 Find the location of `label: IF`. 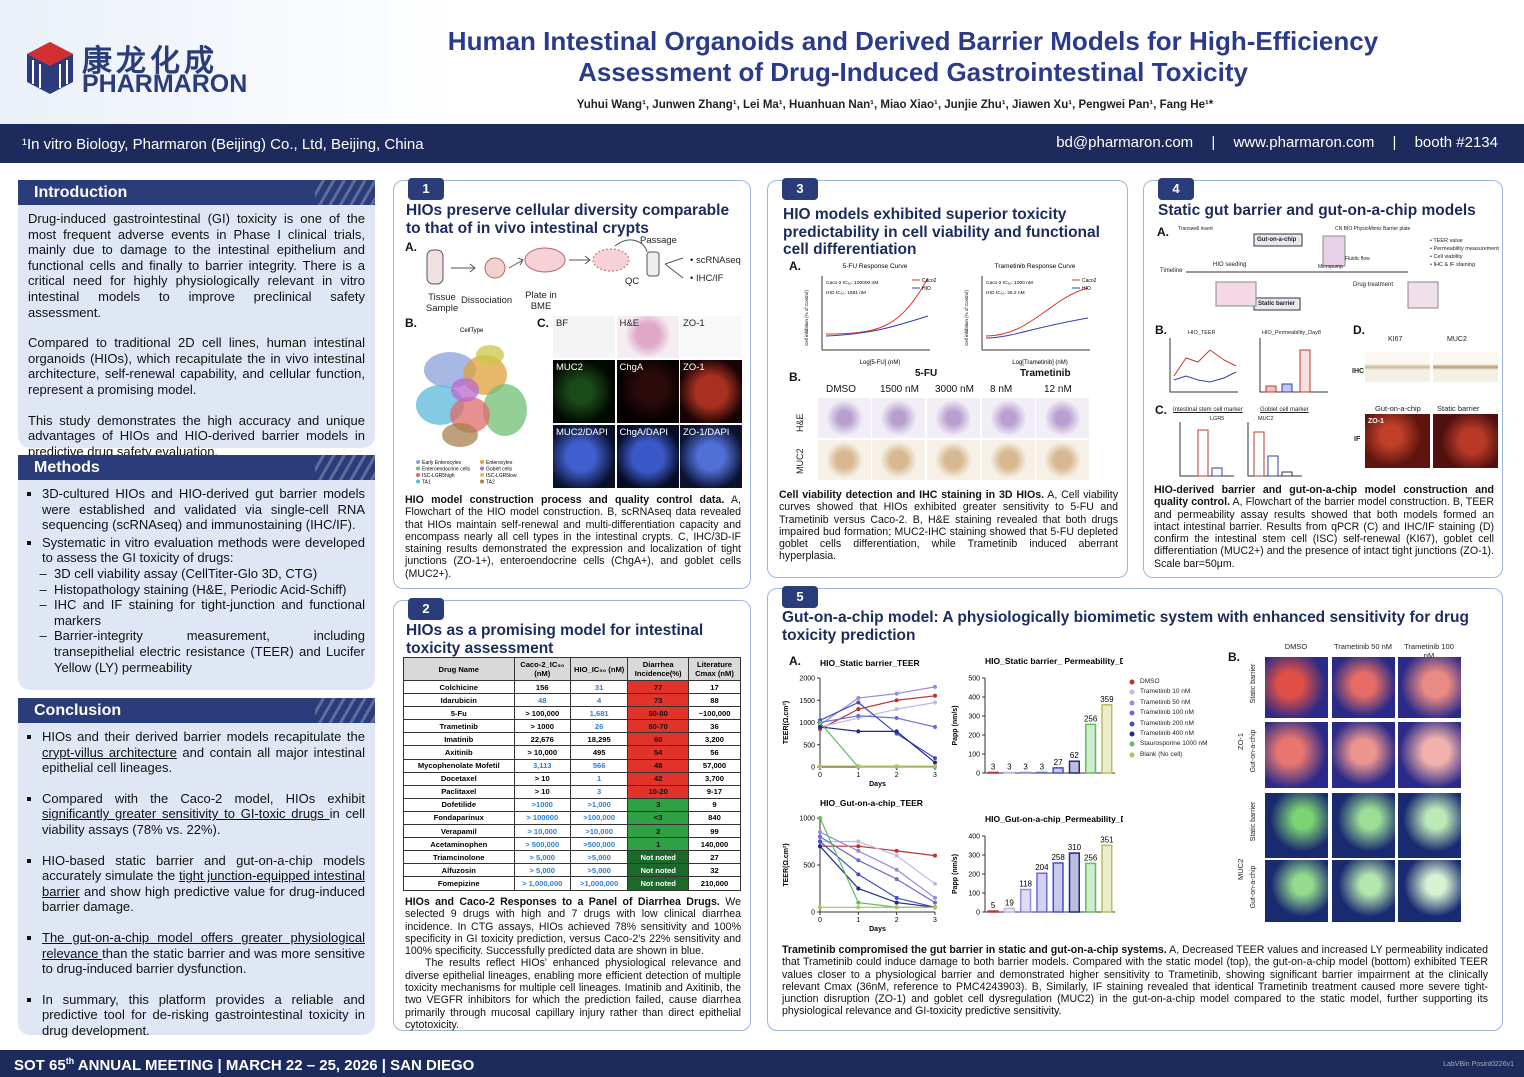

label: IF is located at coordinates (1357, 439).